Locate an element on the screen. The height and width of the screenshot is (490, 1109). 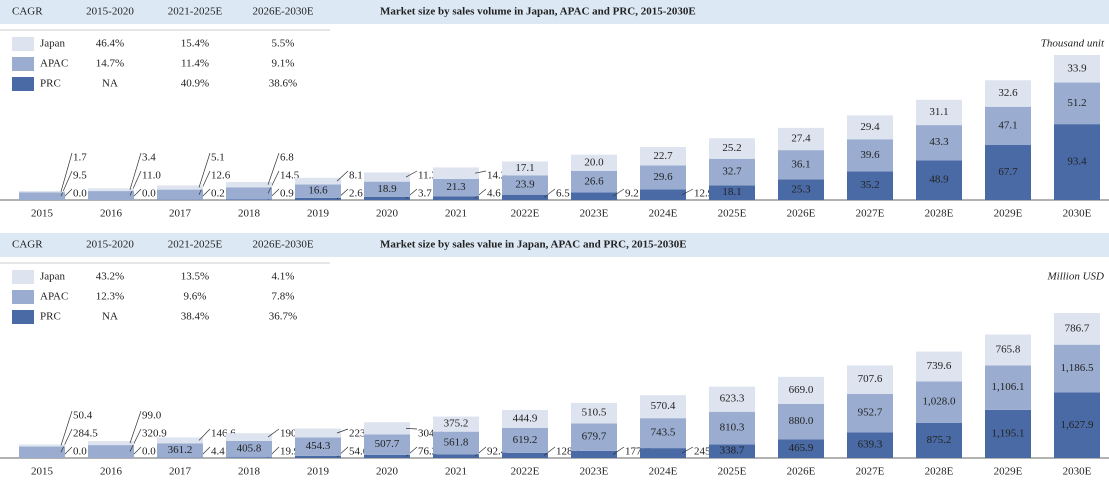
data-label: 33.9 is located at coordinates (1077, 68).